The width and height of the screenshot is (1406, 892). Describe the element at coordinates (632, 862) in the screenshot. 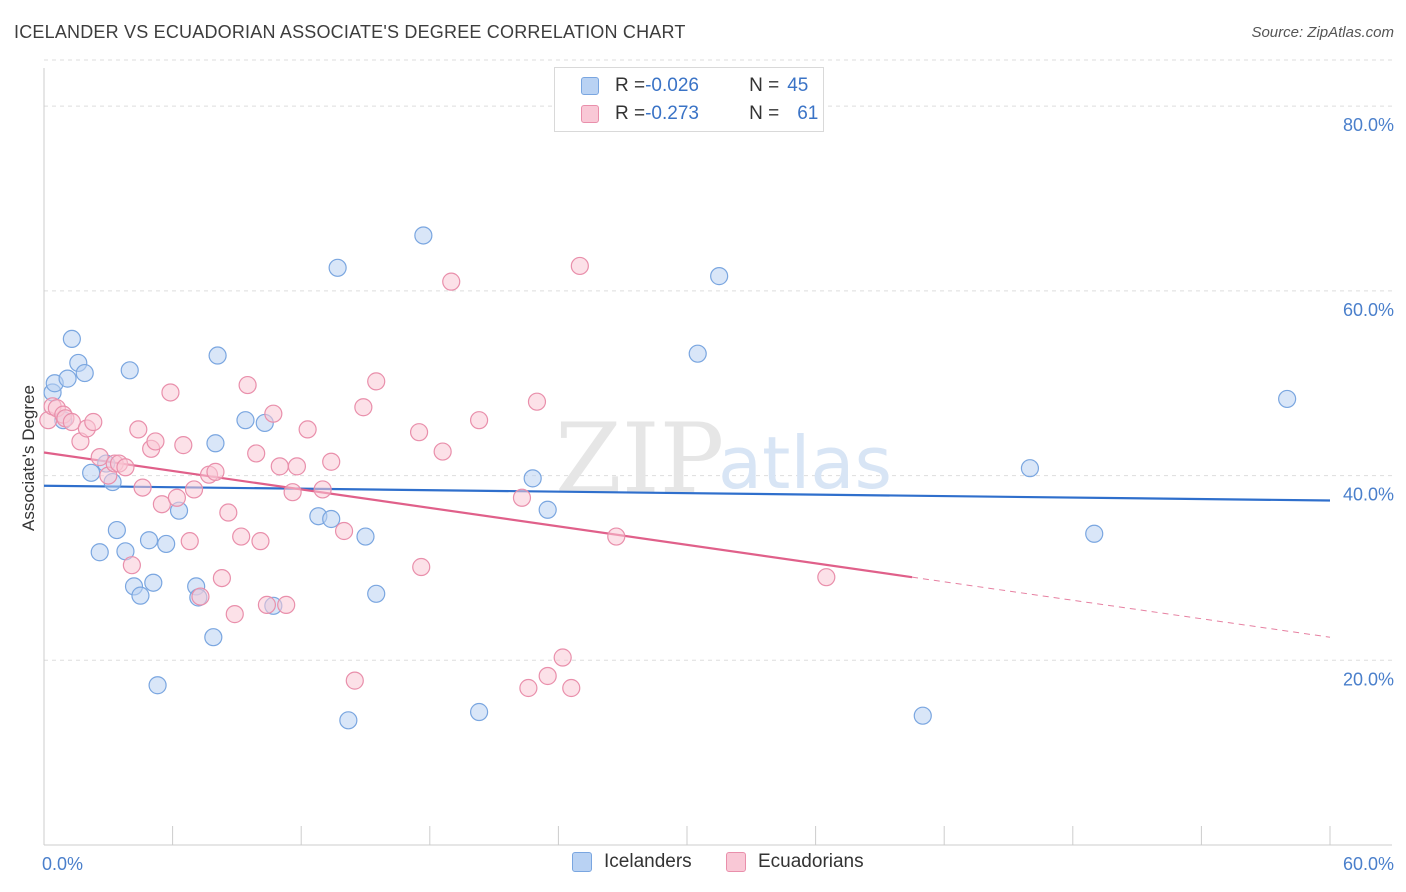

I see `legend-item-icelanders: Icelanders` at that location.